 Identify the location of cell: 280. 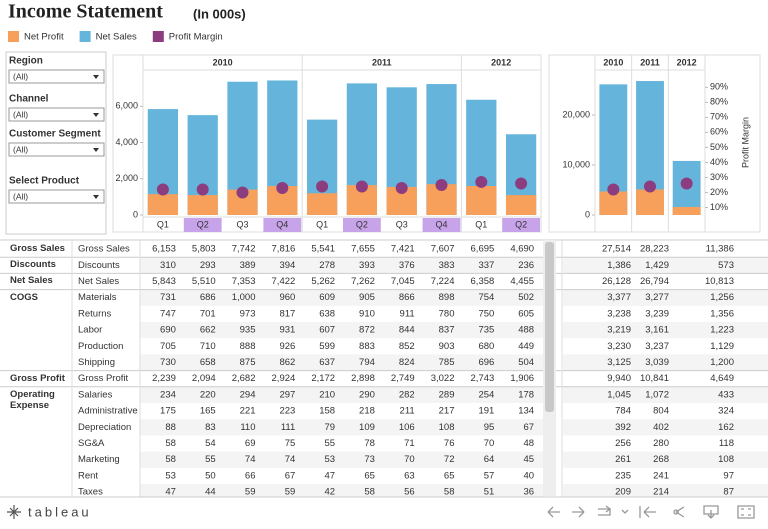
(661, 443).